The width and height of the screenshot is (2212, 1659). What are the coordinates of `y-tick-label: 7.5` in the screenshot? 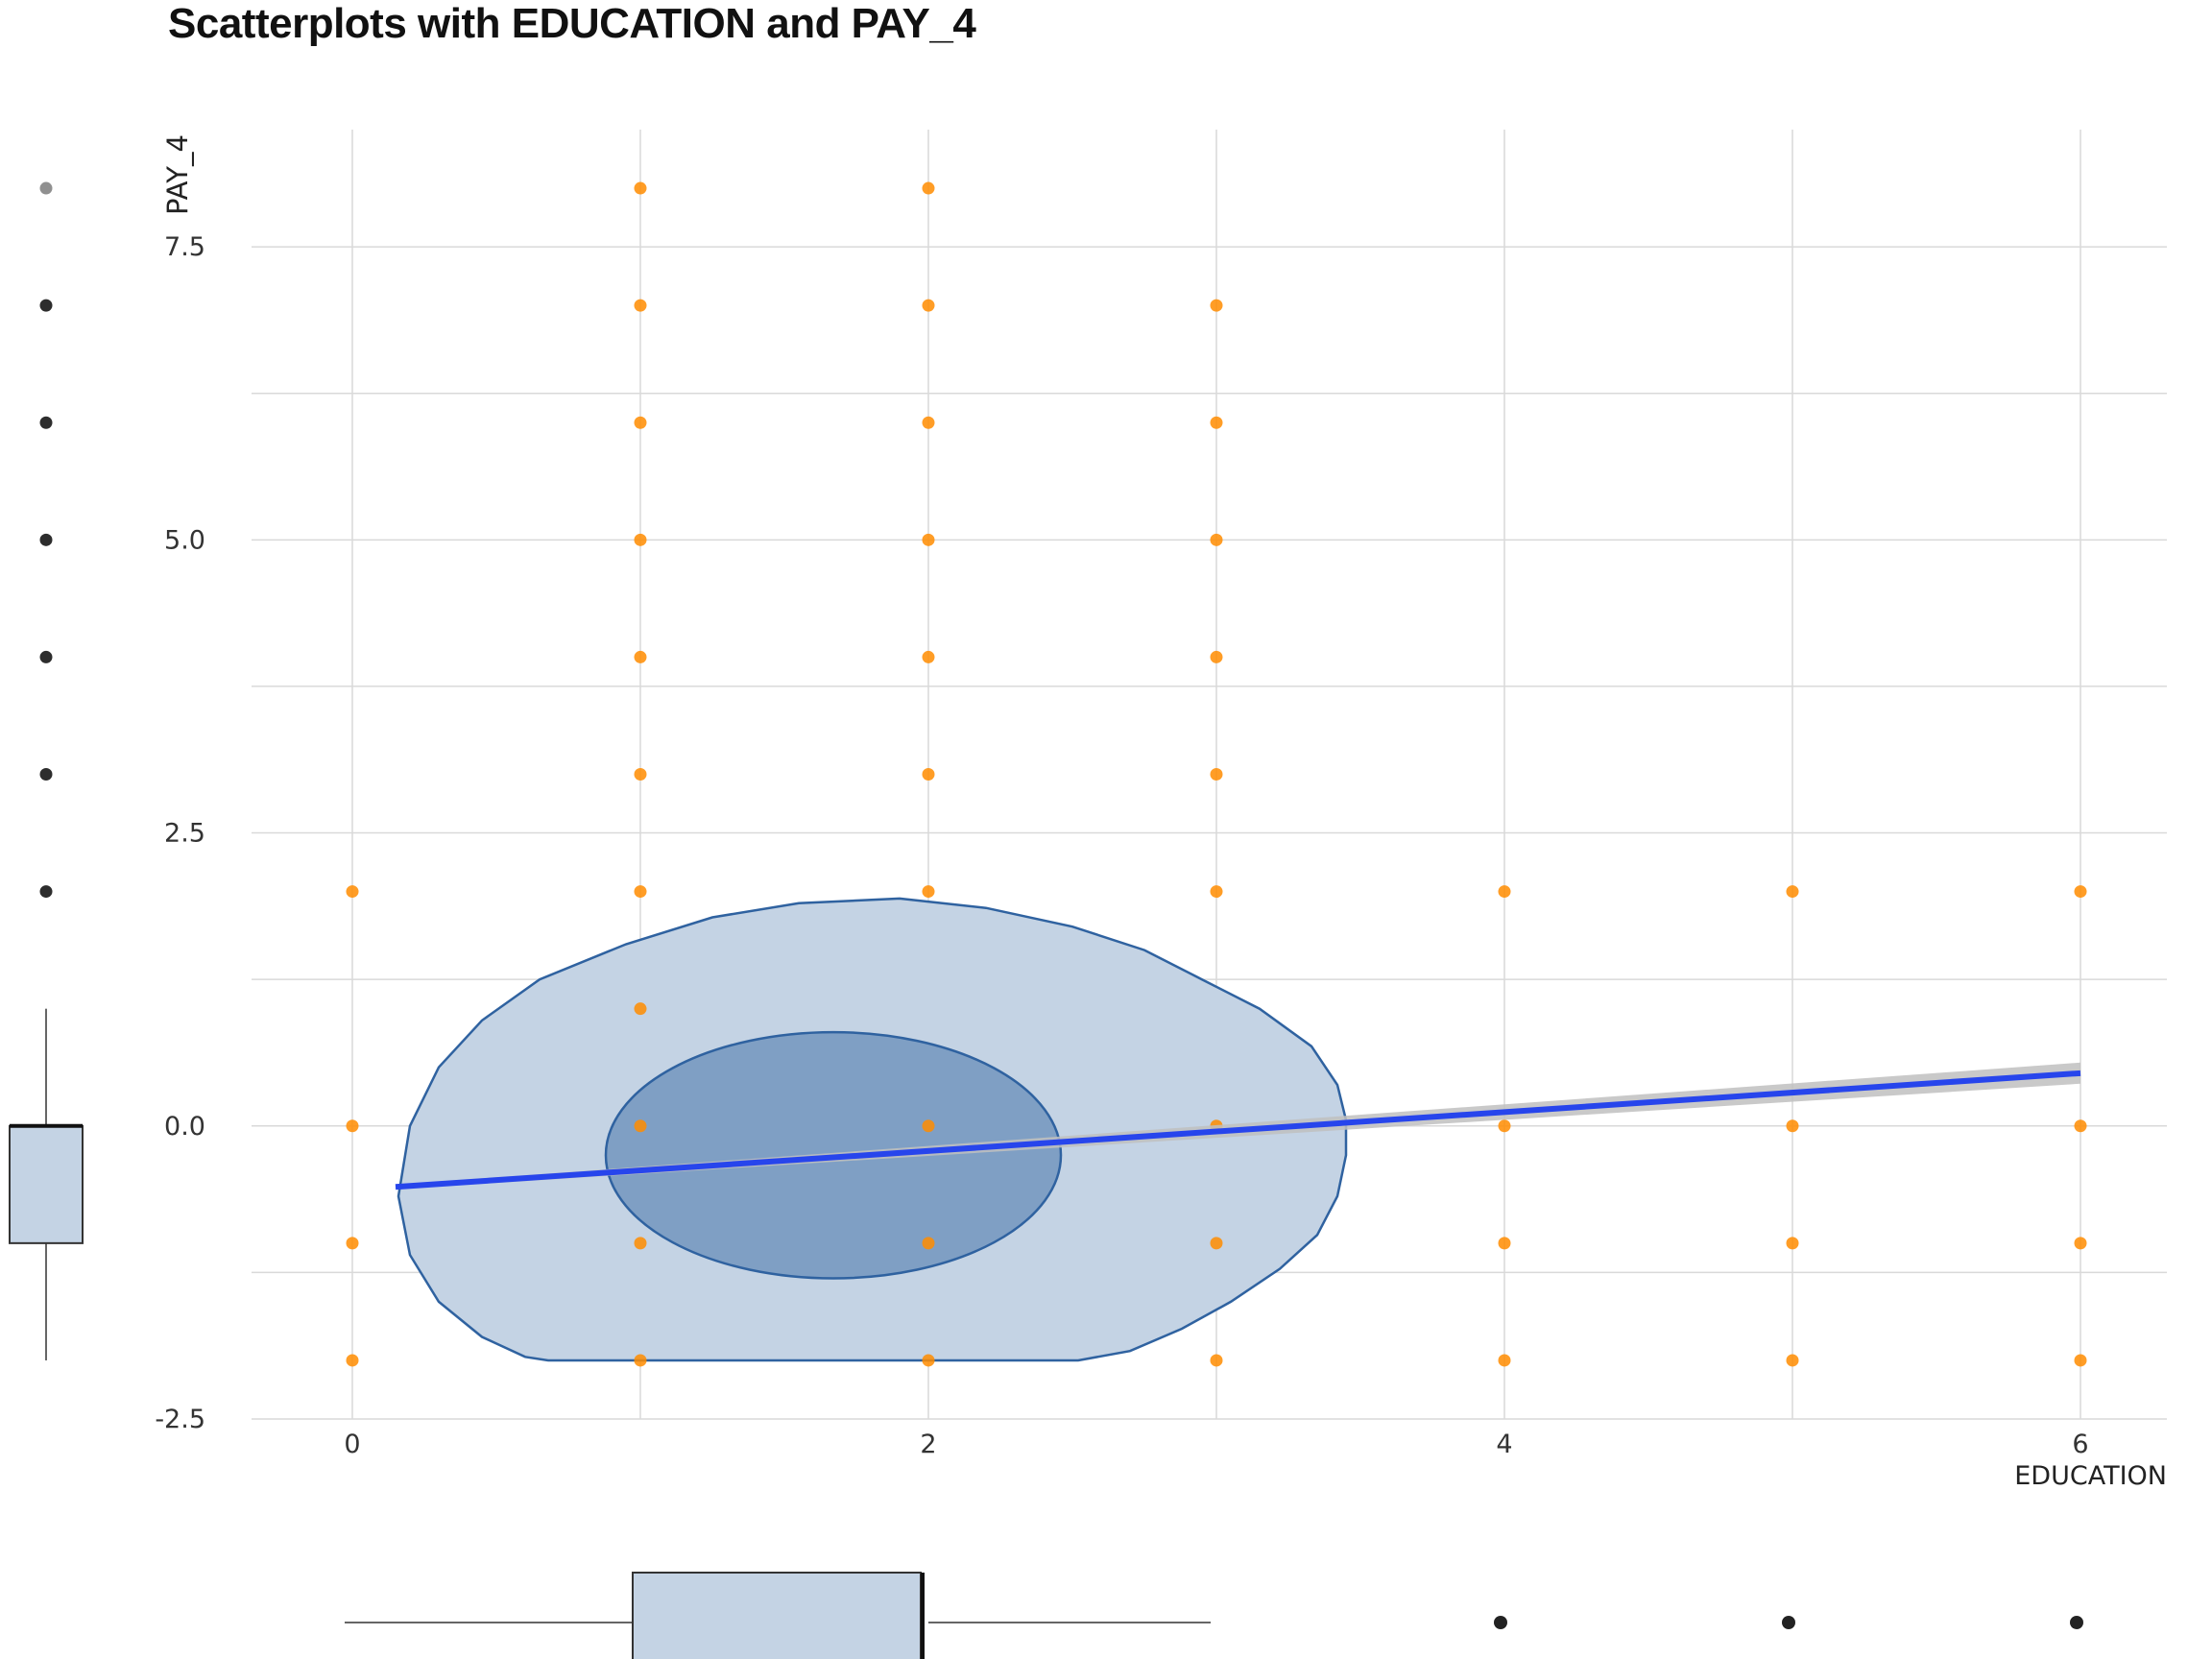 It's located at (185, 247).